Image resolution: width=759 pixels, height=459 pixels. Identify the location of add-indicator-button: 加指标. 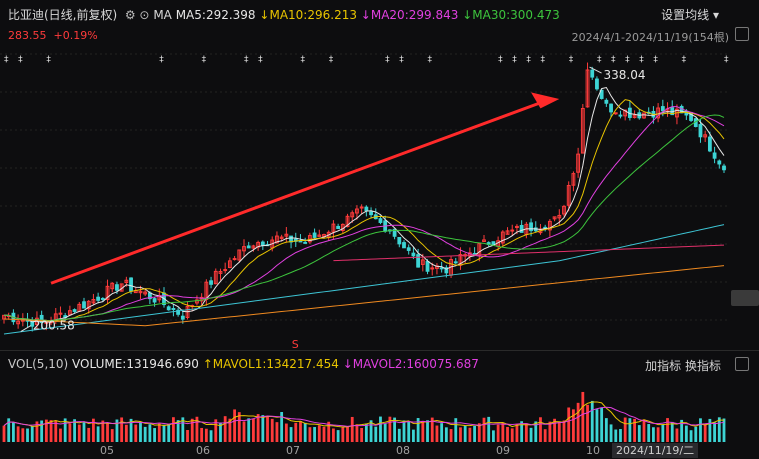
(663, 366).